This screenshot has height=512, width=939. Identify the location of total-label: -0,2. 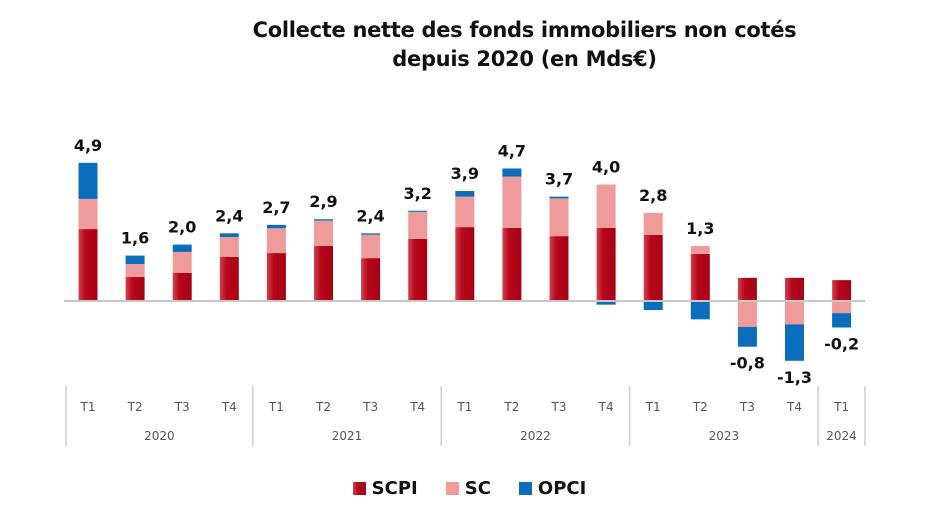
(841, 344).